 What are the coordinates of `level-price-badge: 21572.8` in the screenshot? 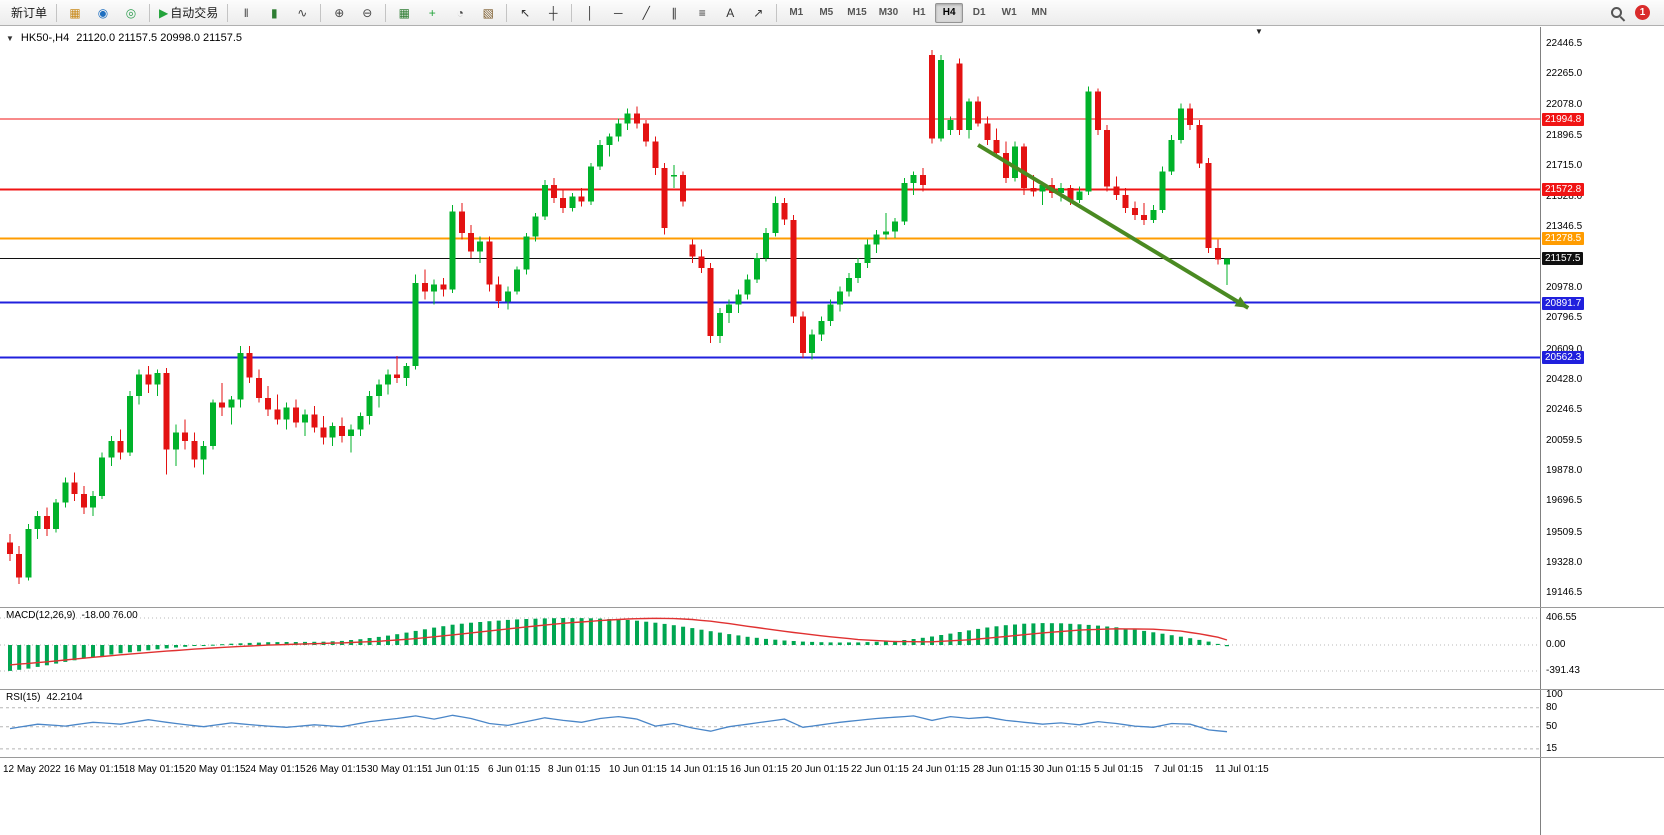 It's located at (1563, 189).